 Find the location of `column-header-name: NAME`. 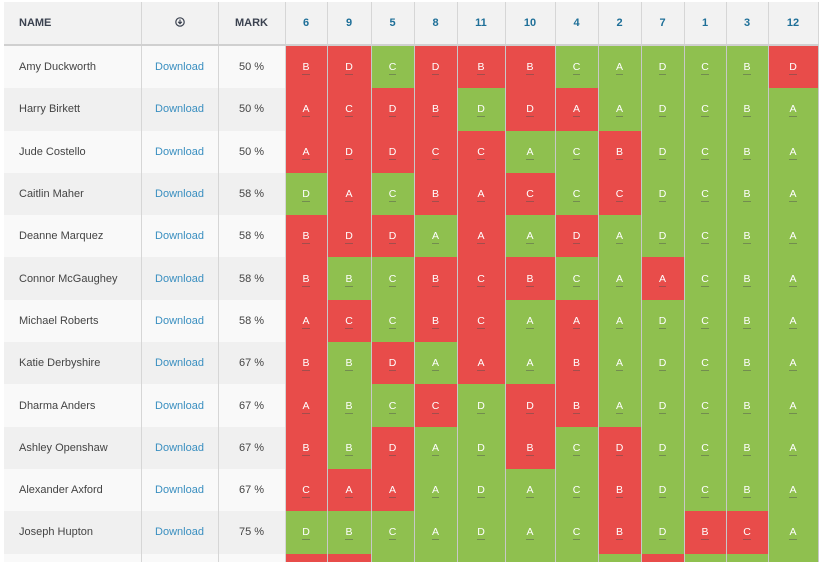

column-header-name: NAME is located at coordinates (73, 24).